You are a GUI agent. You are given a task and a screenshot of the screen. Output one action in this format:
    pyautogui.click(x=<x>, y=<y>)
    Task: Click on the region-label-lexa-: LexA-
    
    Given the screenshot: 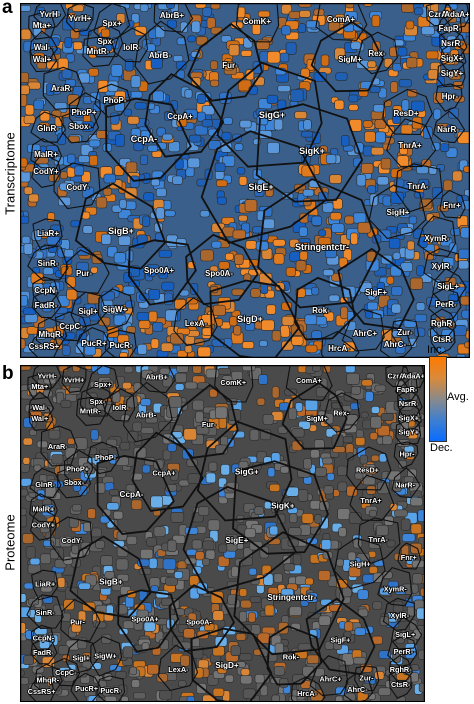 What is the action you would take?
    pyautogui.click(x=178, y=669)
    